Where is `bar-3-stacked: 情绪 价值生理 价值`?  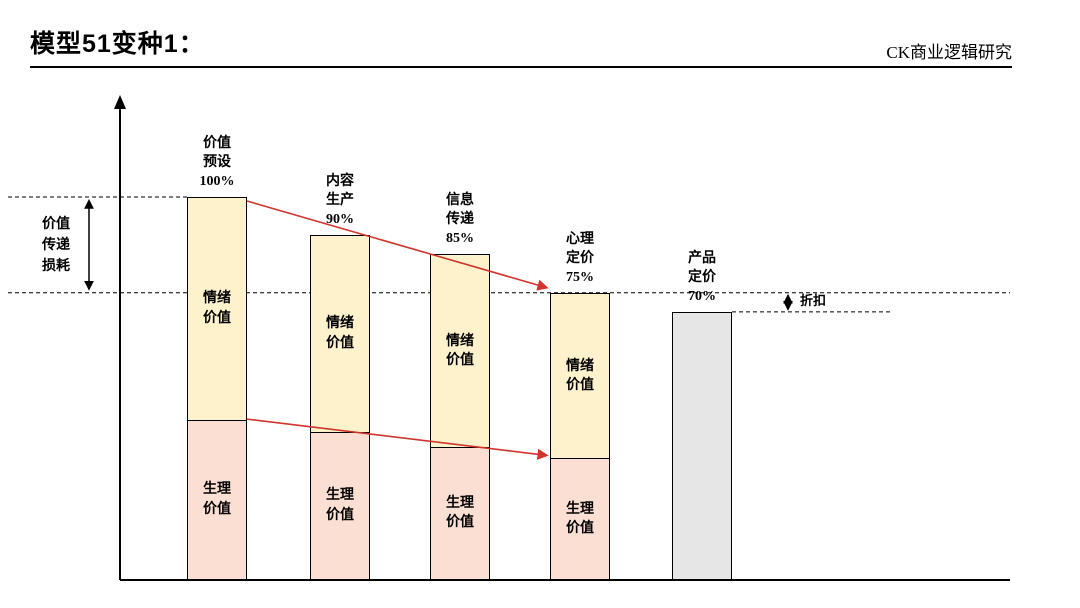
bar-3-stacked: 情绪 价值生理 价值 is located at coordinates (460, 417).